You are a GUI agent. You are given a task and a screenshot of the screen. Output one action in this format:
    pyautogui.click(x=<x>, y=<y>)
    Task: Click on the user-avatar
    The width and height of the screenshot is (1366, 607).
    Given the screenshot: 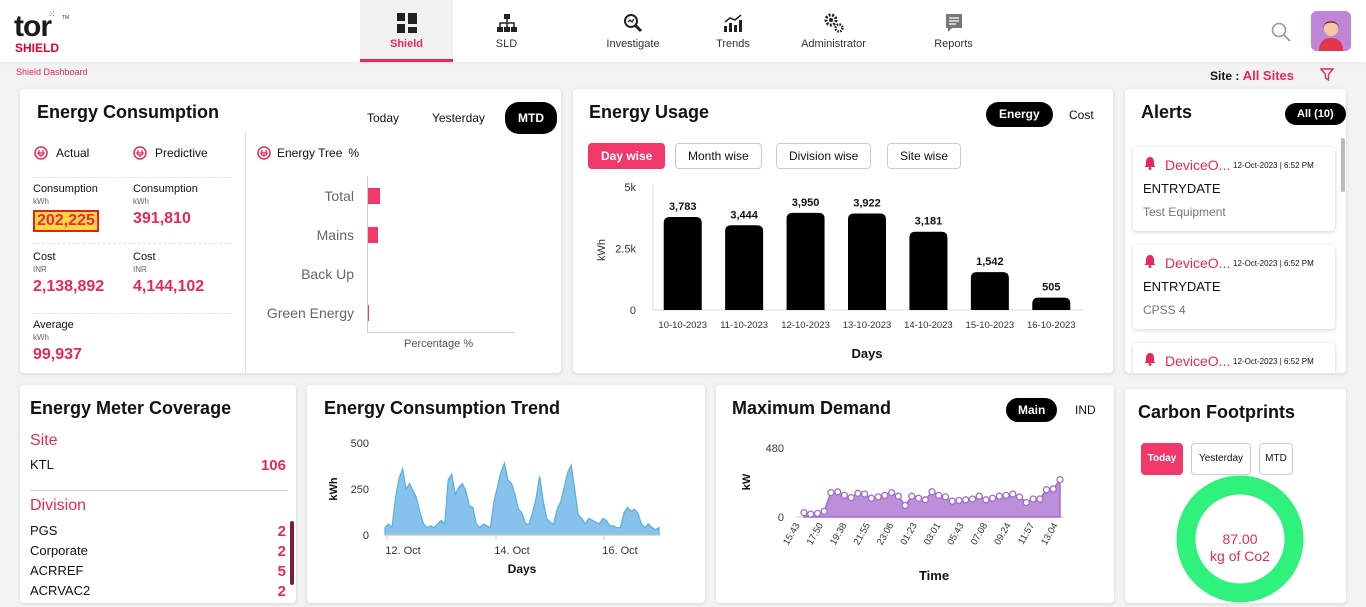 What is the action you would take?
    pyautogui.click(x=1331, y=31)
    